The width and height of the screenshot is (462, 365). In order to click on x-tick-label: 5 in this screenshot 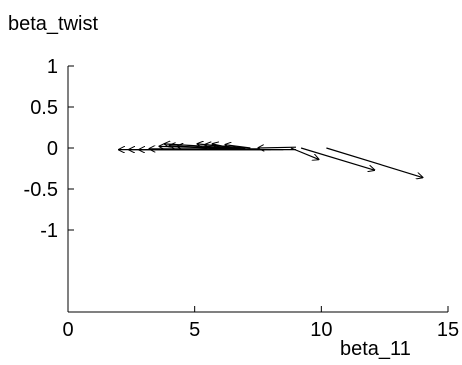, I will do `click(194, 330)`.